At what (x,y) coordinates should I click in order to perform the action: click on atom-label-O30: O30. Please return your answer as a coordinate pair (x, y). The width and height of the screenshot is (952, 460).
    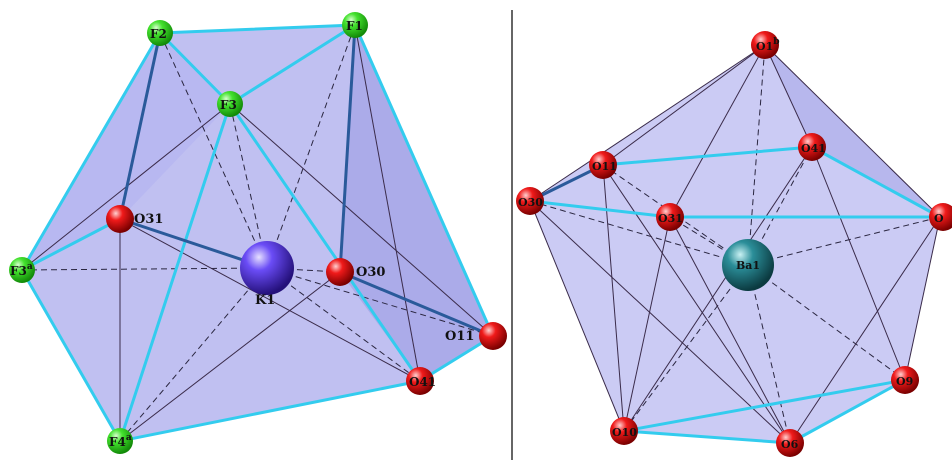
    Looking at the image, I should click on (370, 272).